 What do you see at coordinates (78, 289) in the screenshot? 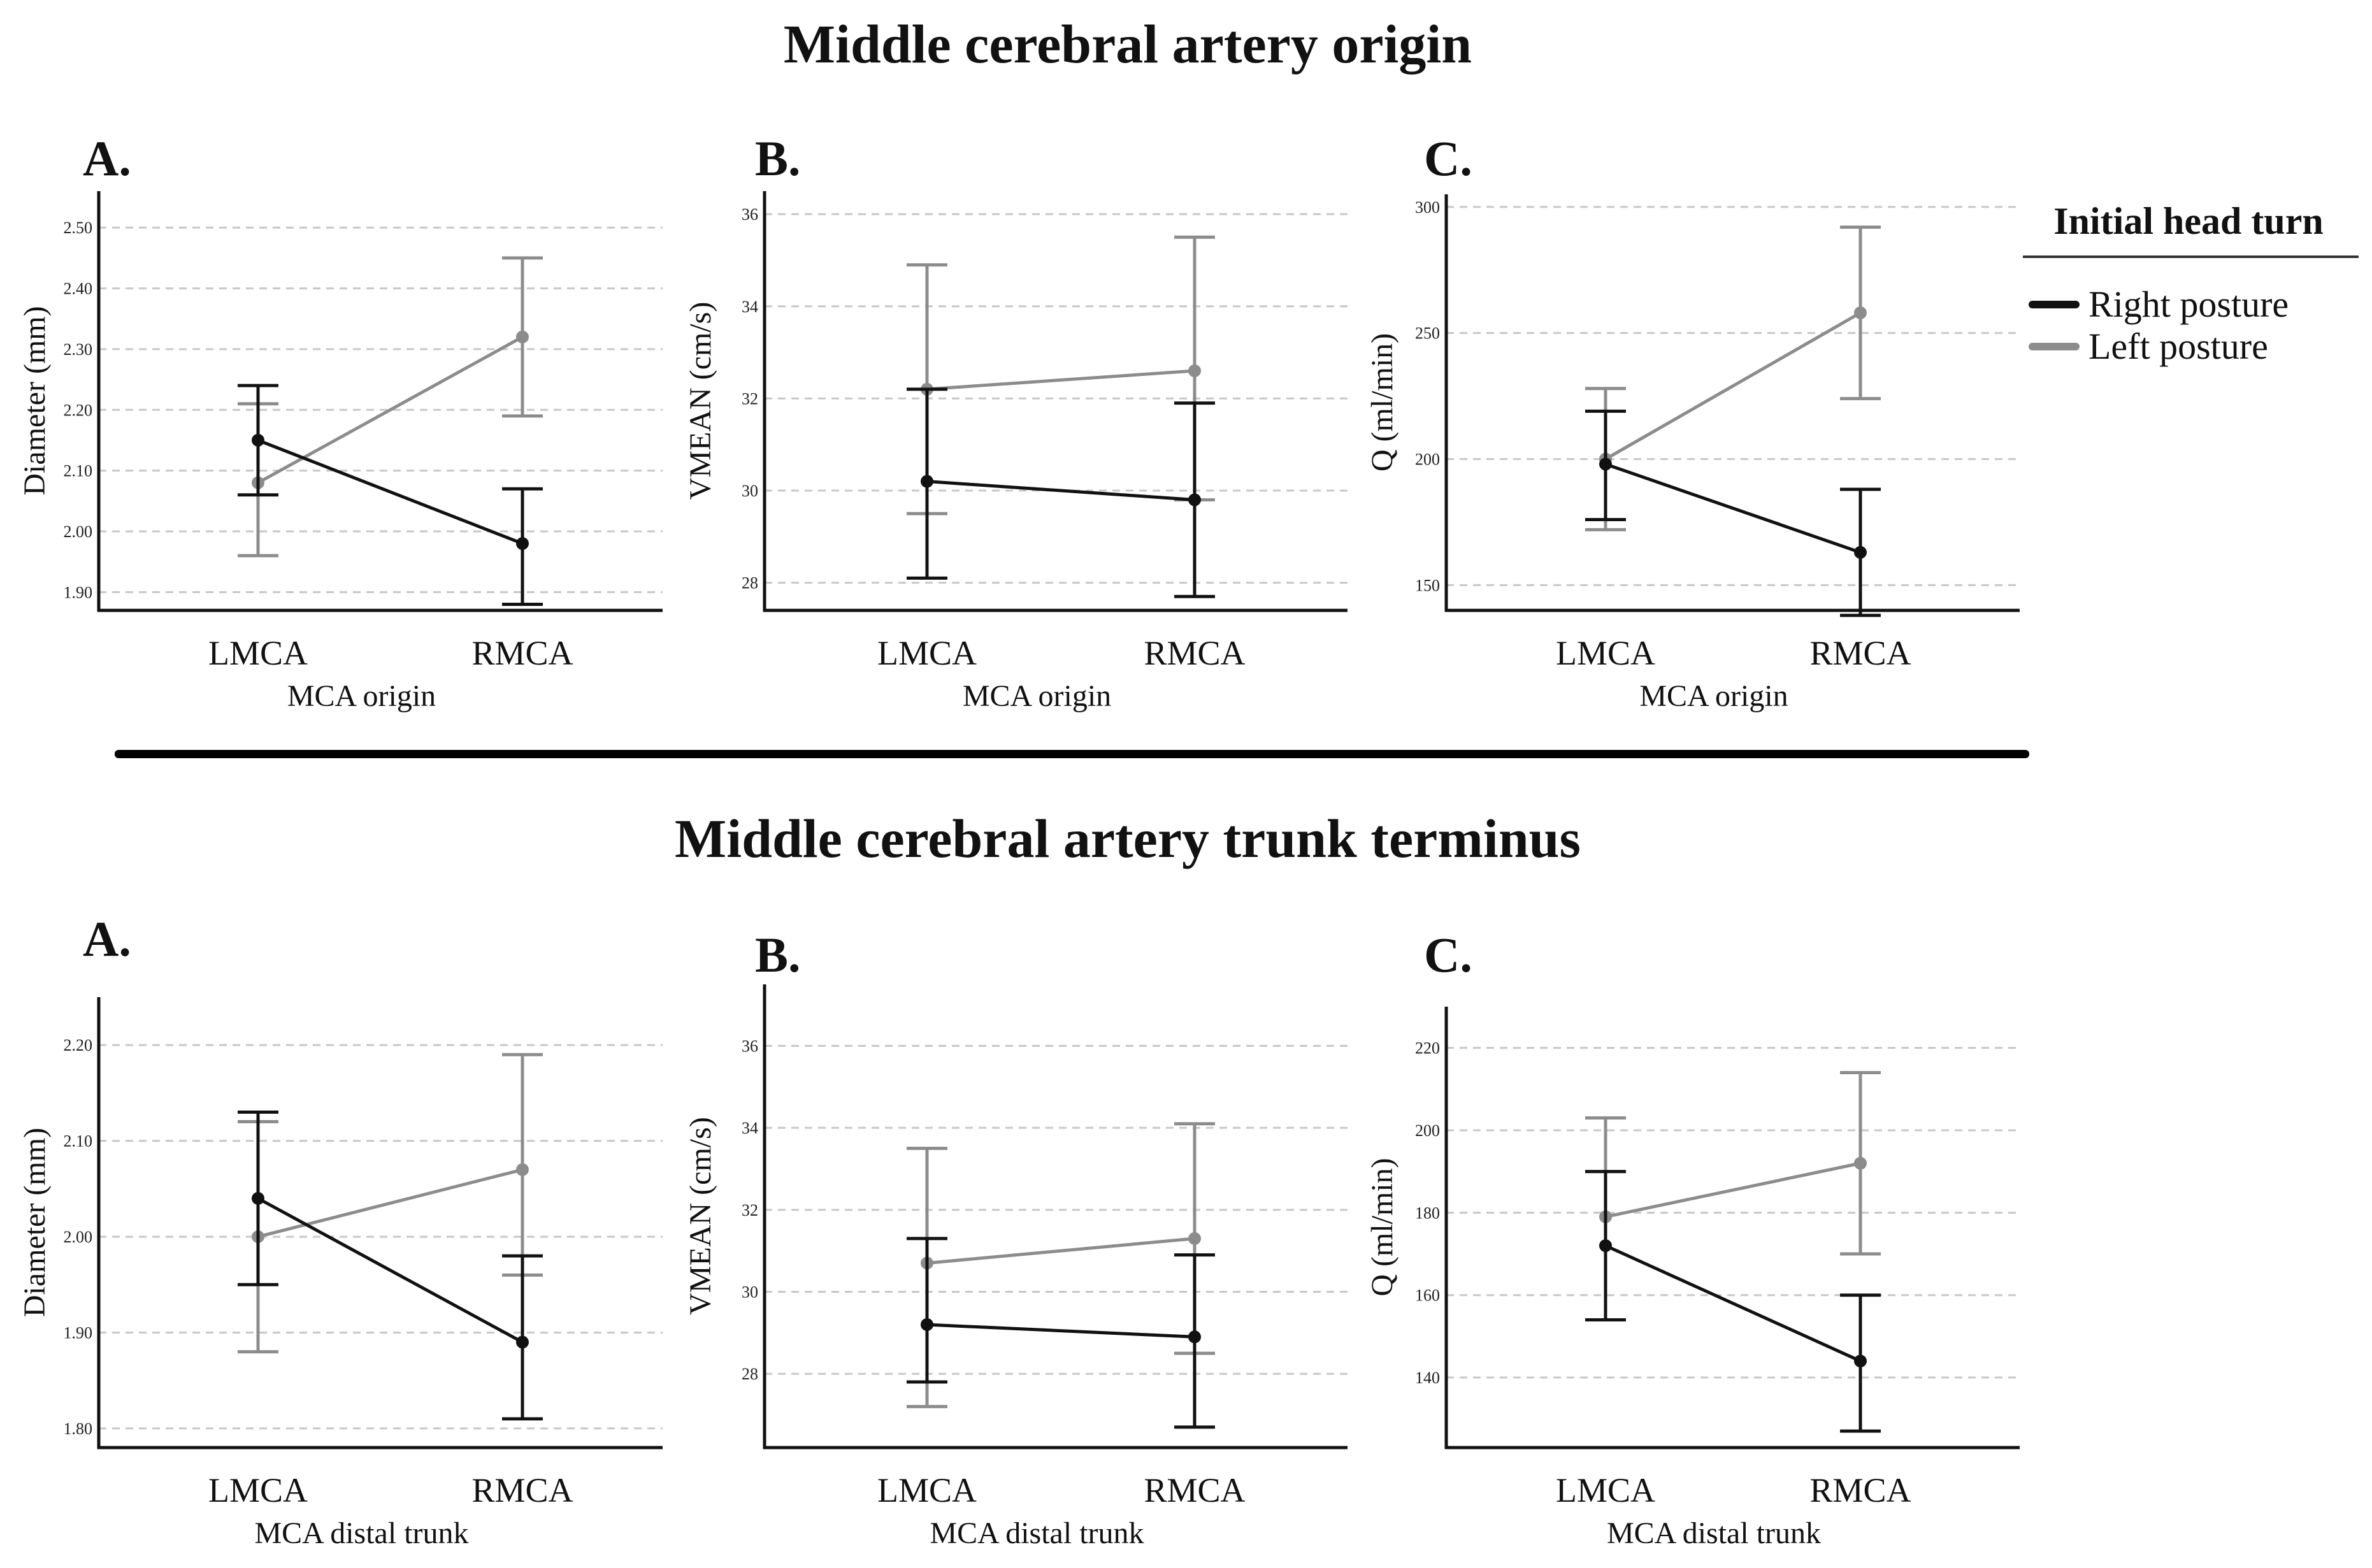
I see `y-tick-label: 2.40` at bounding box center [78, 289].